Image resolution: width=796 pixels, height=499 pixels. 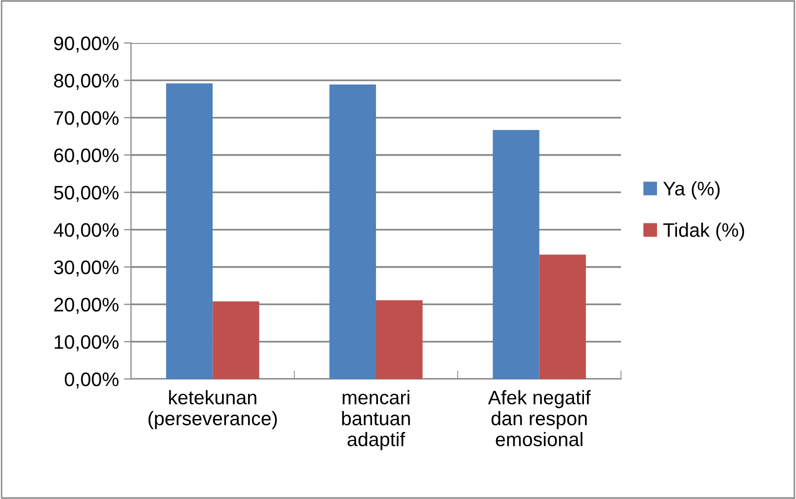 I want to click on legend-label: Ya (%), so click(x=691, y=190).